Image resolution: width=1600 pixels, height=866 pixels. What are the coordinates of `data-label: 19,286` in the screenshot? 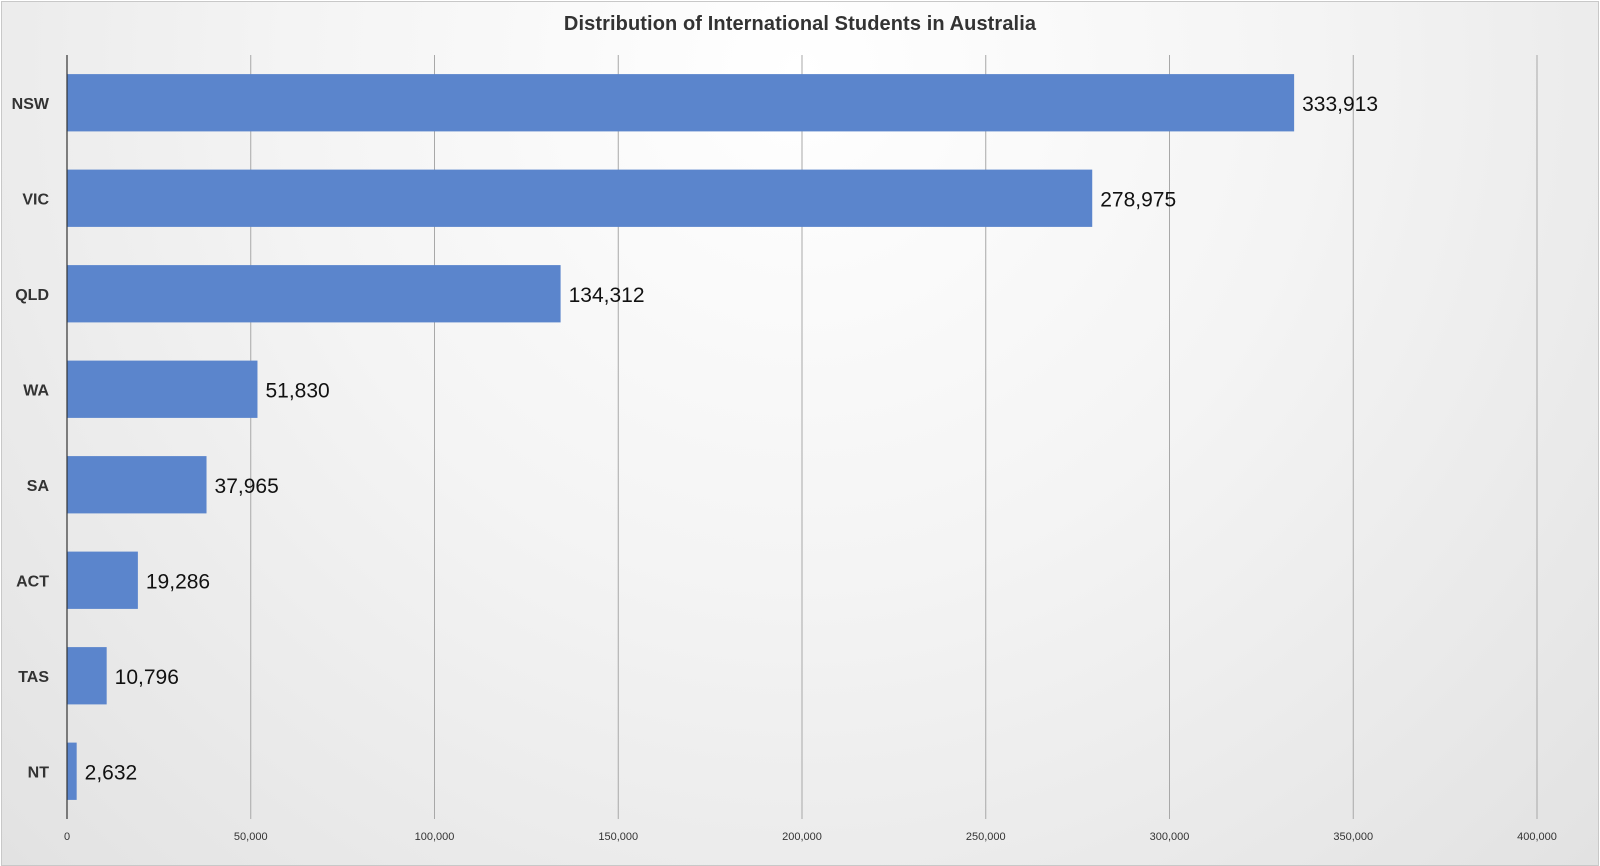 It's located at (178, 581).